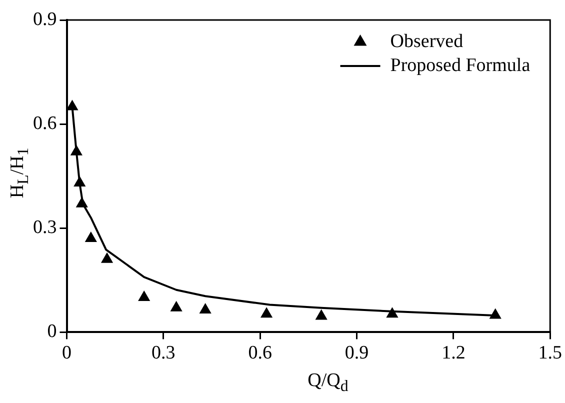  What do you see at coordinates (454, 353) in the screenshot?
I see `x-tick-label: 1.2` at bounding box center [454, 353].